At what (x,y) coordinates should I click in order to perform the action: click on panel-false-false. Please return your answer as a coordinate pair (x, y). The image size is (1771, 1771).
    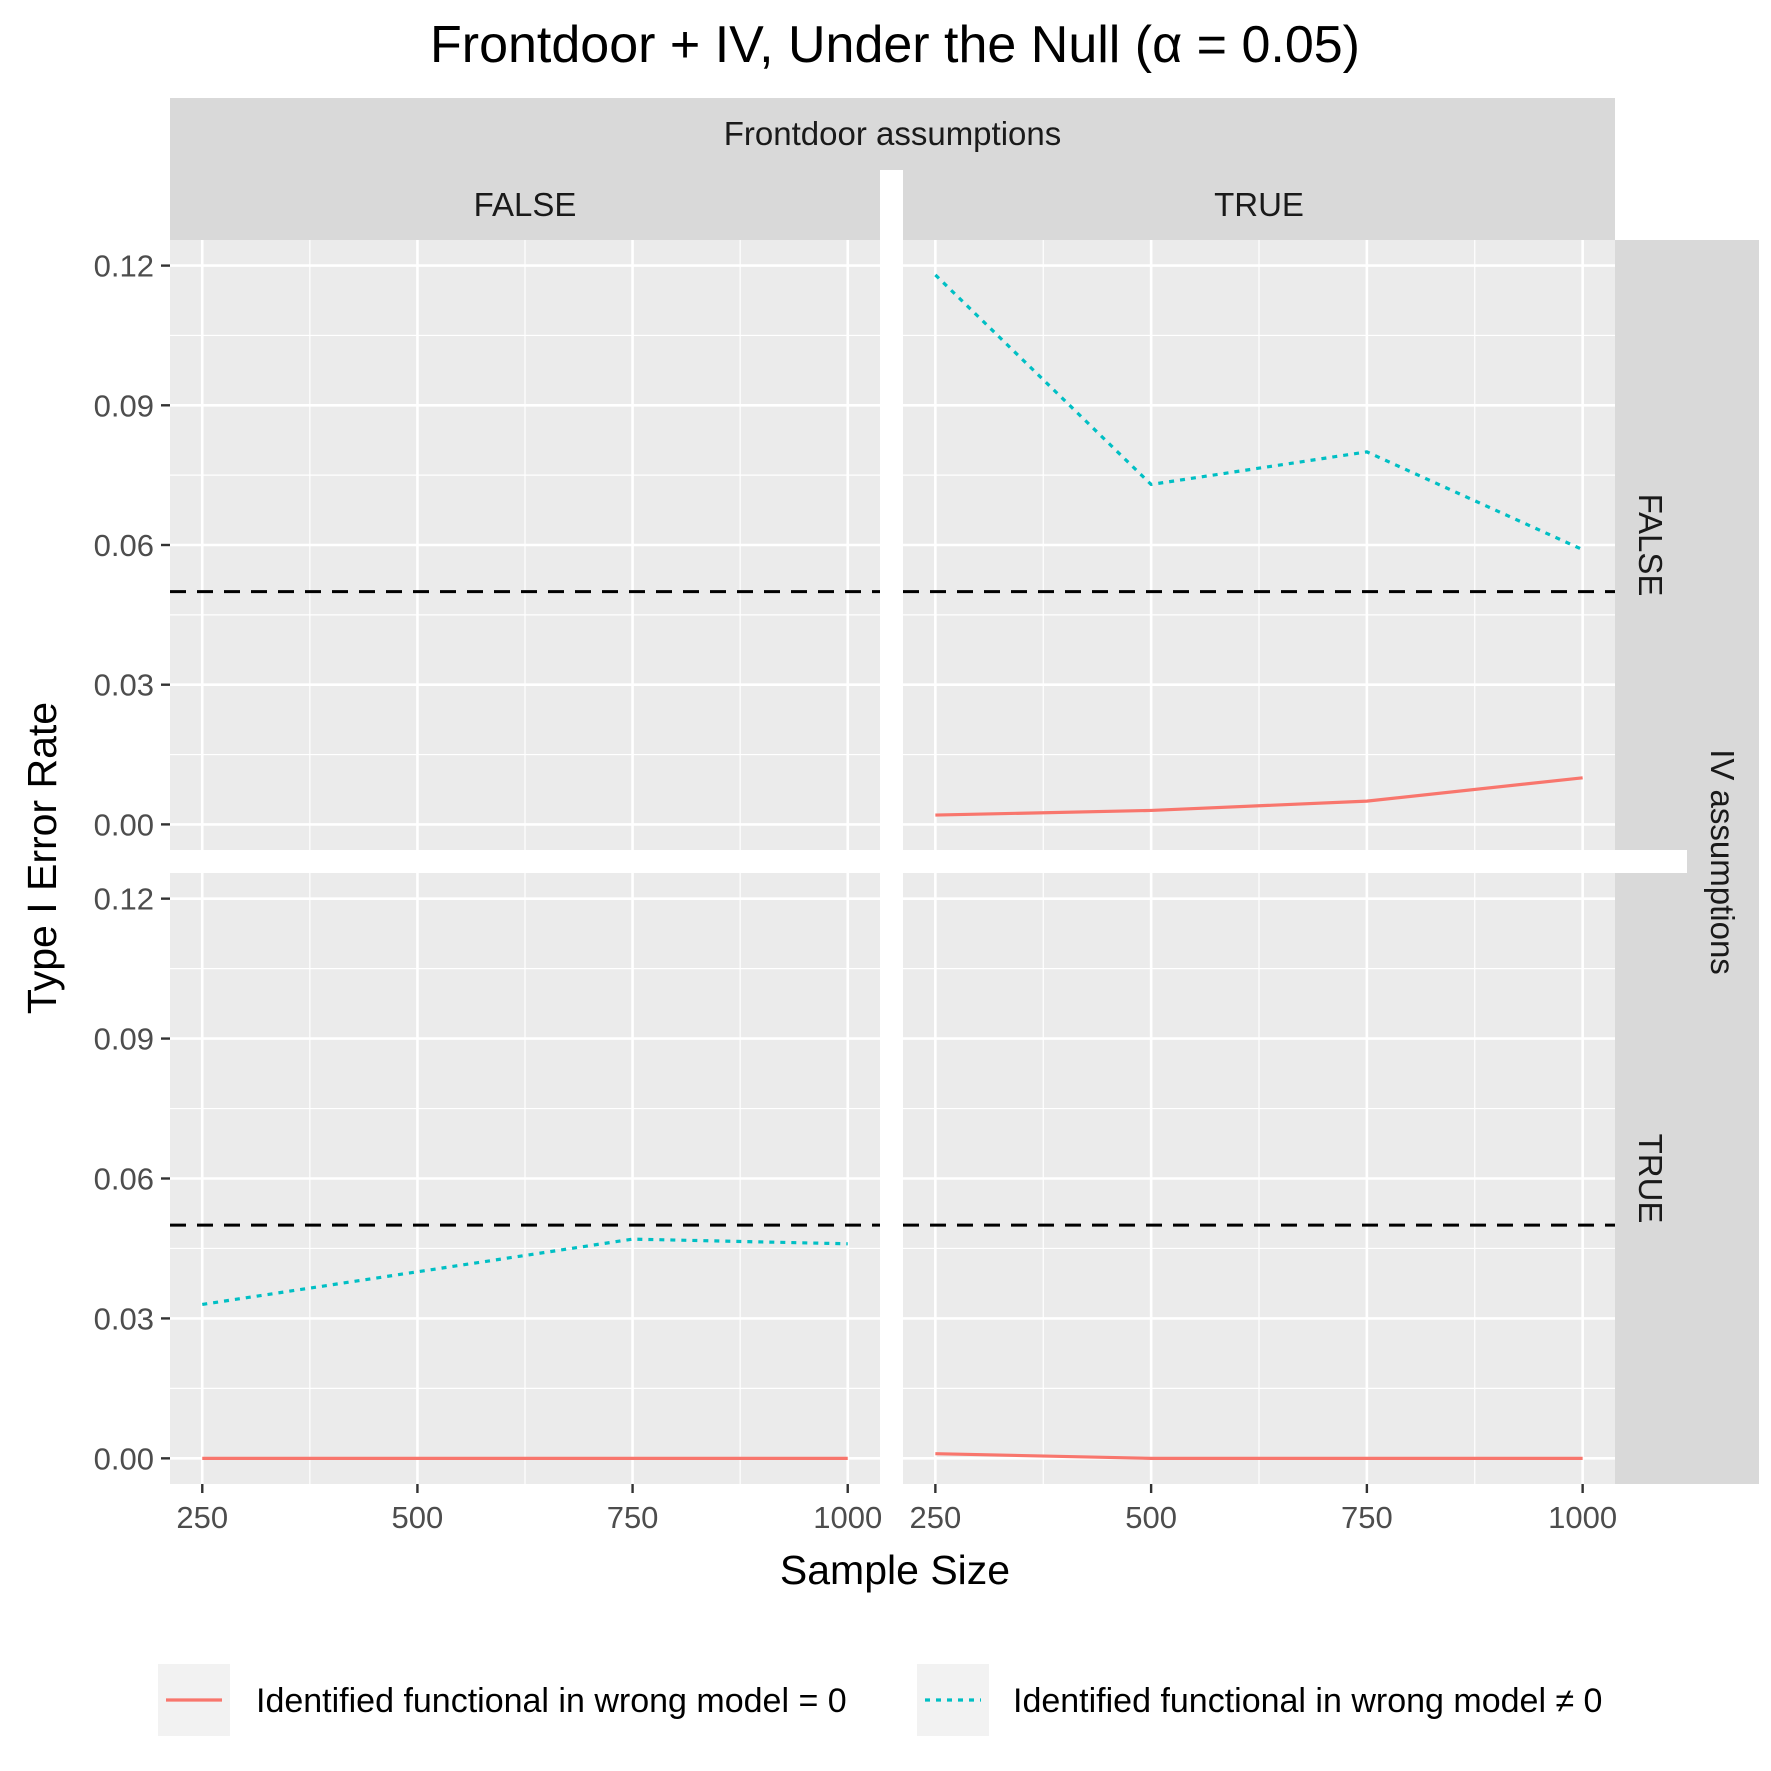
    Looking at the image, I should click on (525, 545).